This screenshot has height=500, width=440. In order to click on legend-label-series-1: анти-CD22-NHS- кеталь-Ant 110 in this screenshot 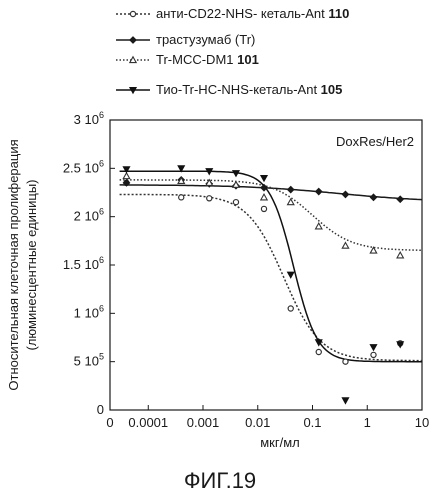, I will do `click(252, 13)`.